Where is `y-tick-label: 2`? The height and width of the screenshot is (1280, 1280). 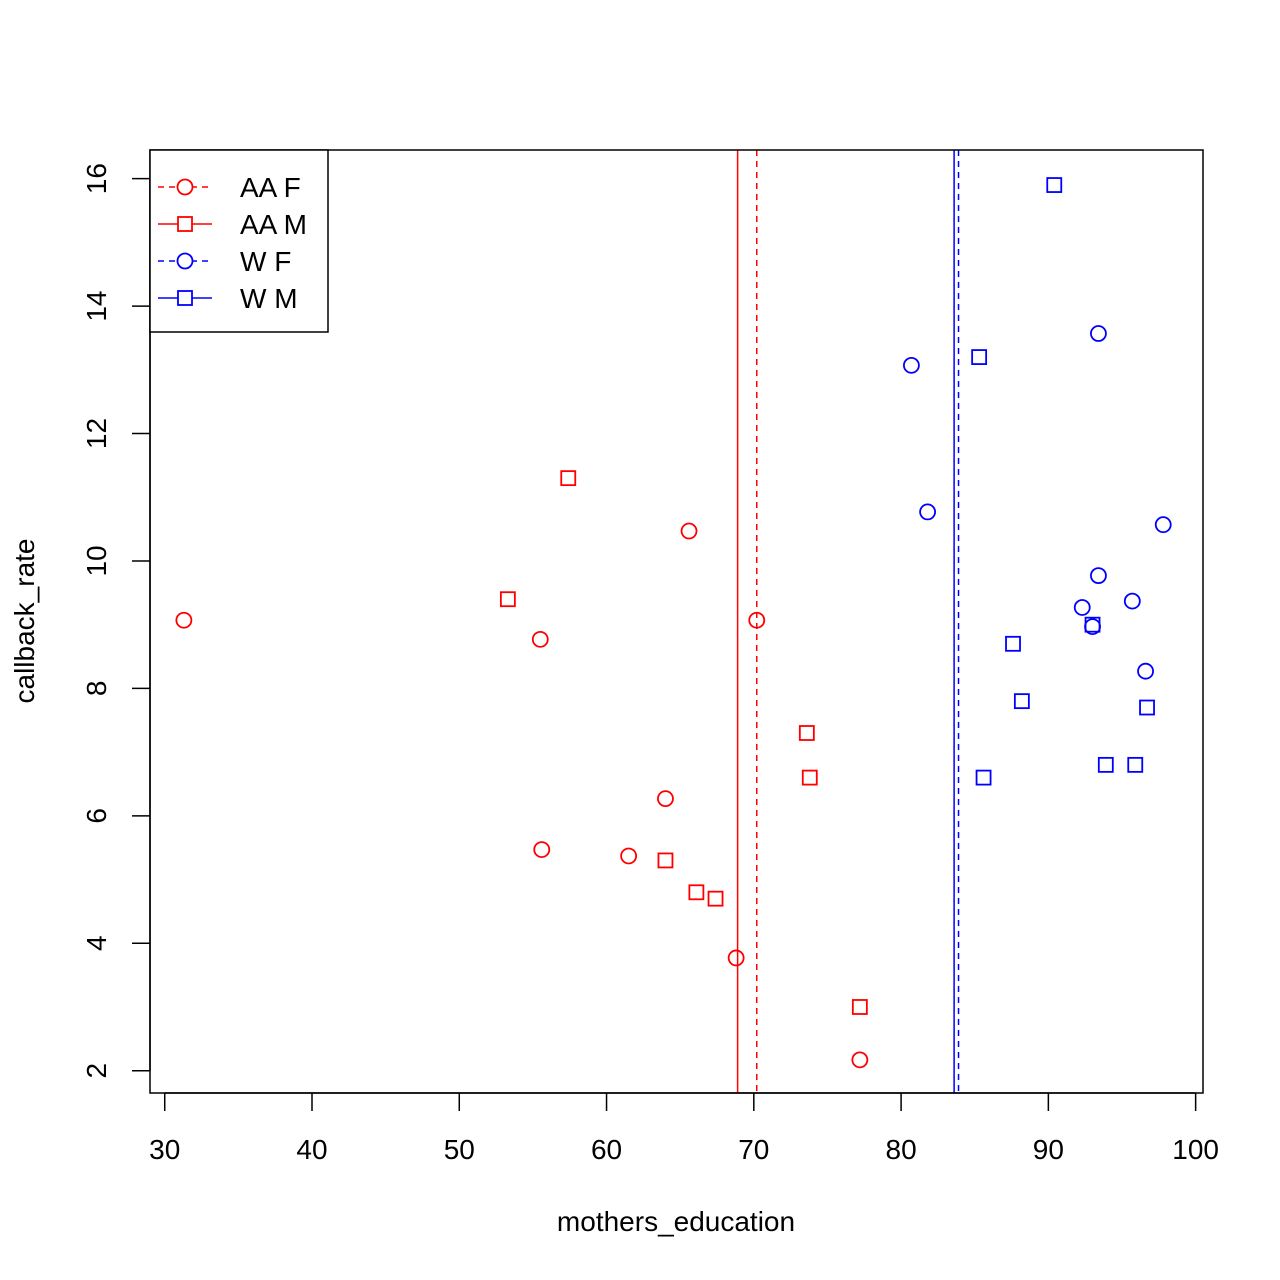
y-tick-label: 2 is located at coordinates (96, 1071).